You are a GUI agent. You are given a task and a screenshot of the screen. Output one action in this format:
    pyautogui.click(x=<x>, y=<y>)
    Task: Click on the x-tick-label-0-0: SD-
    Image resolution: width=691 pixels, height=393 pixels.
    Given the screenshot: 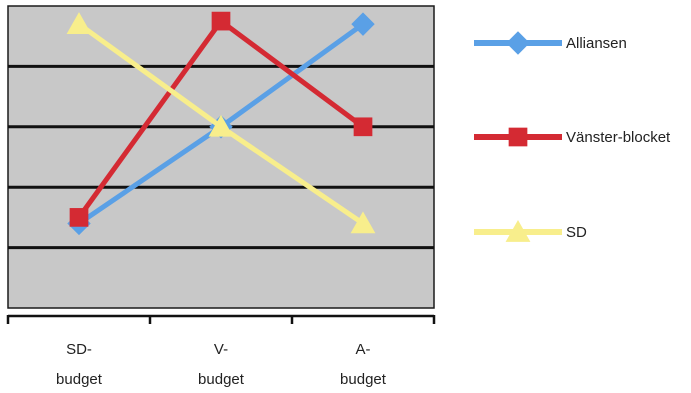 What is the action you would take?
    pyautogui.click(x=79, y=349)
    